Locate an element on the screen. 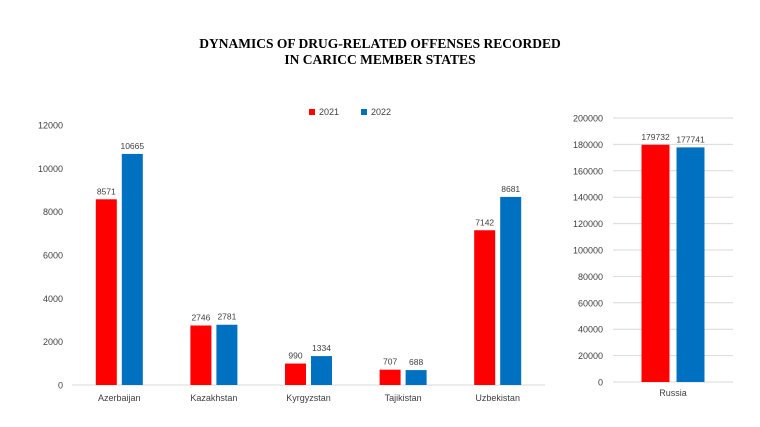 The height and width of the screenshot is (427, 760). y-tick-label-0-1: 2000 is located at coordinates (53, 342).